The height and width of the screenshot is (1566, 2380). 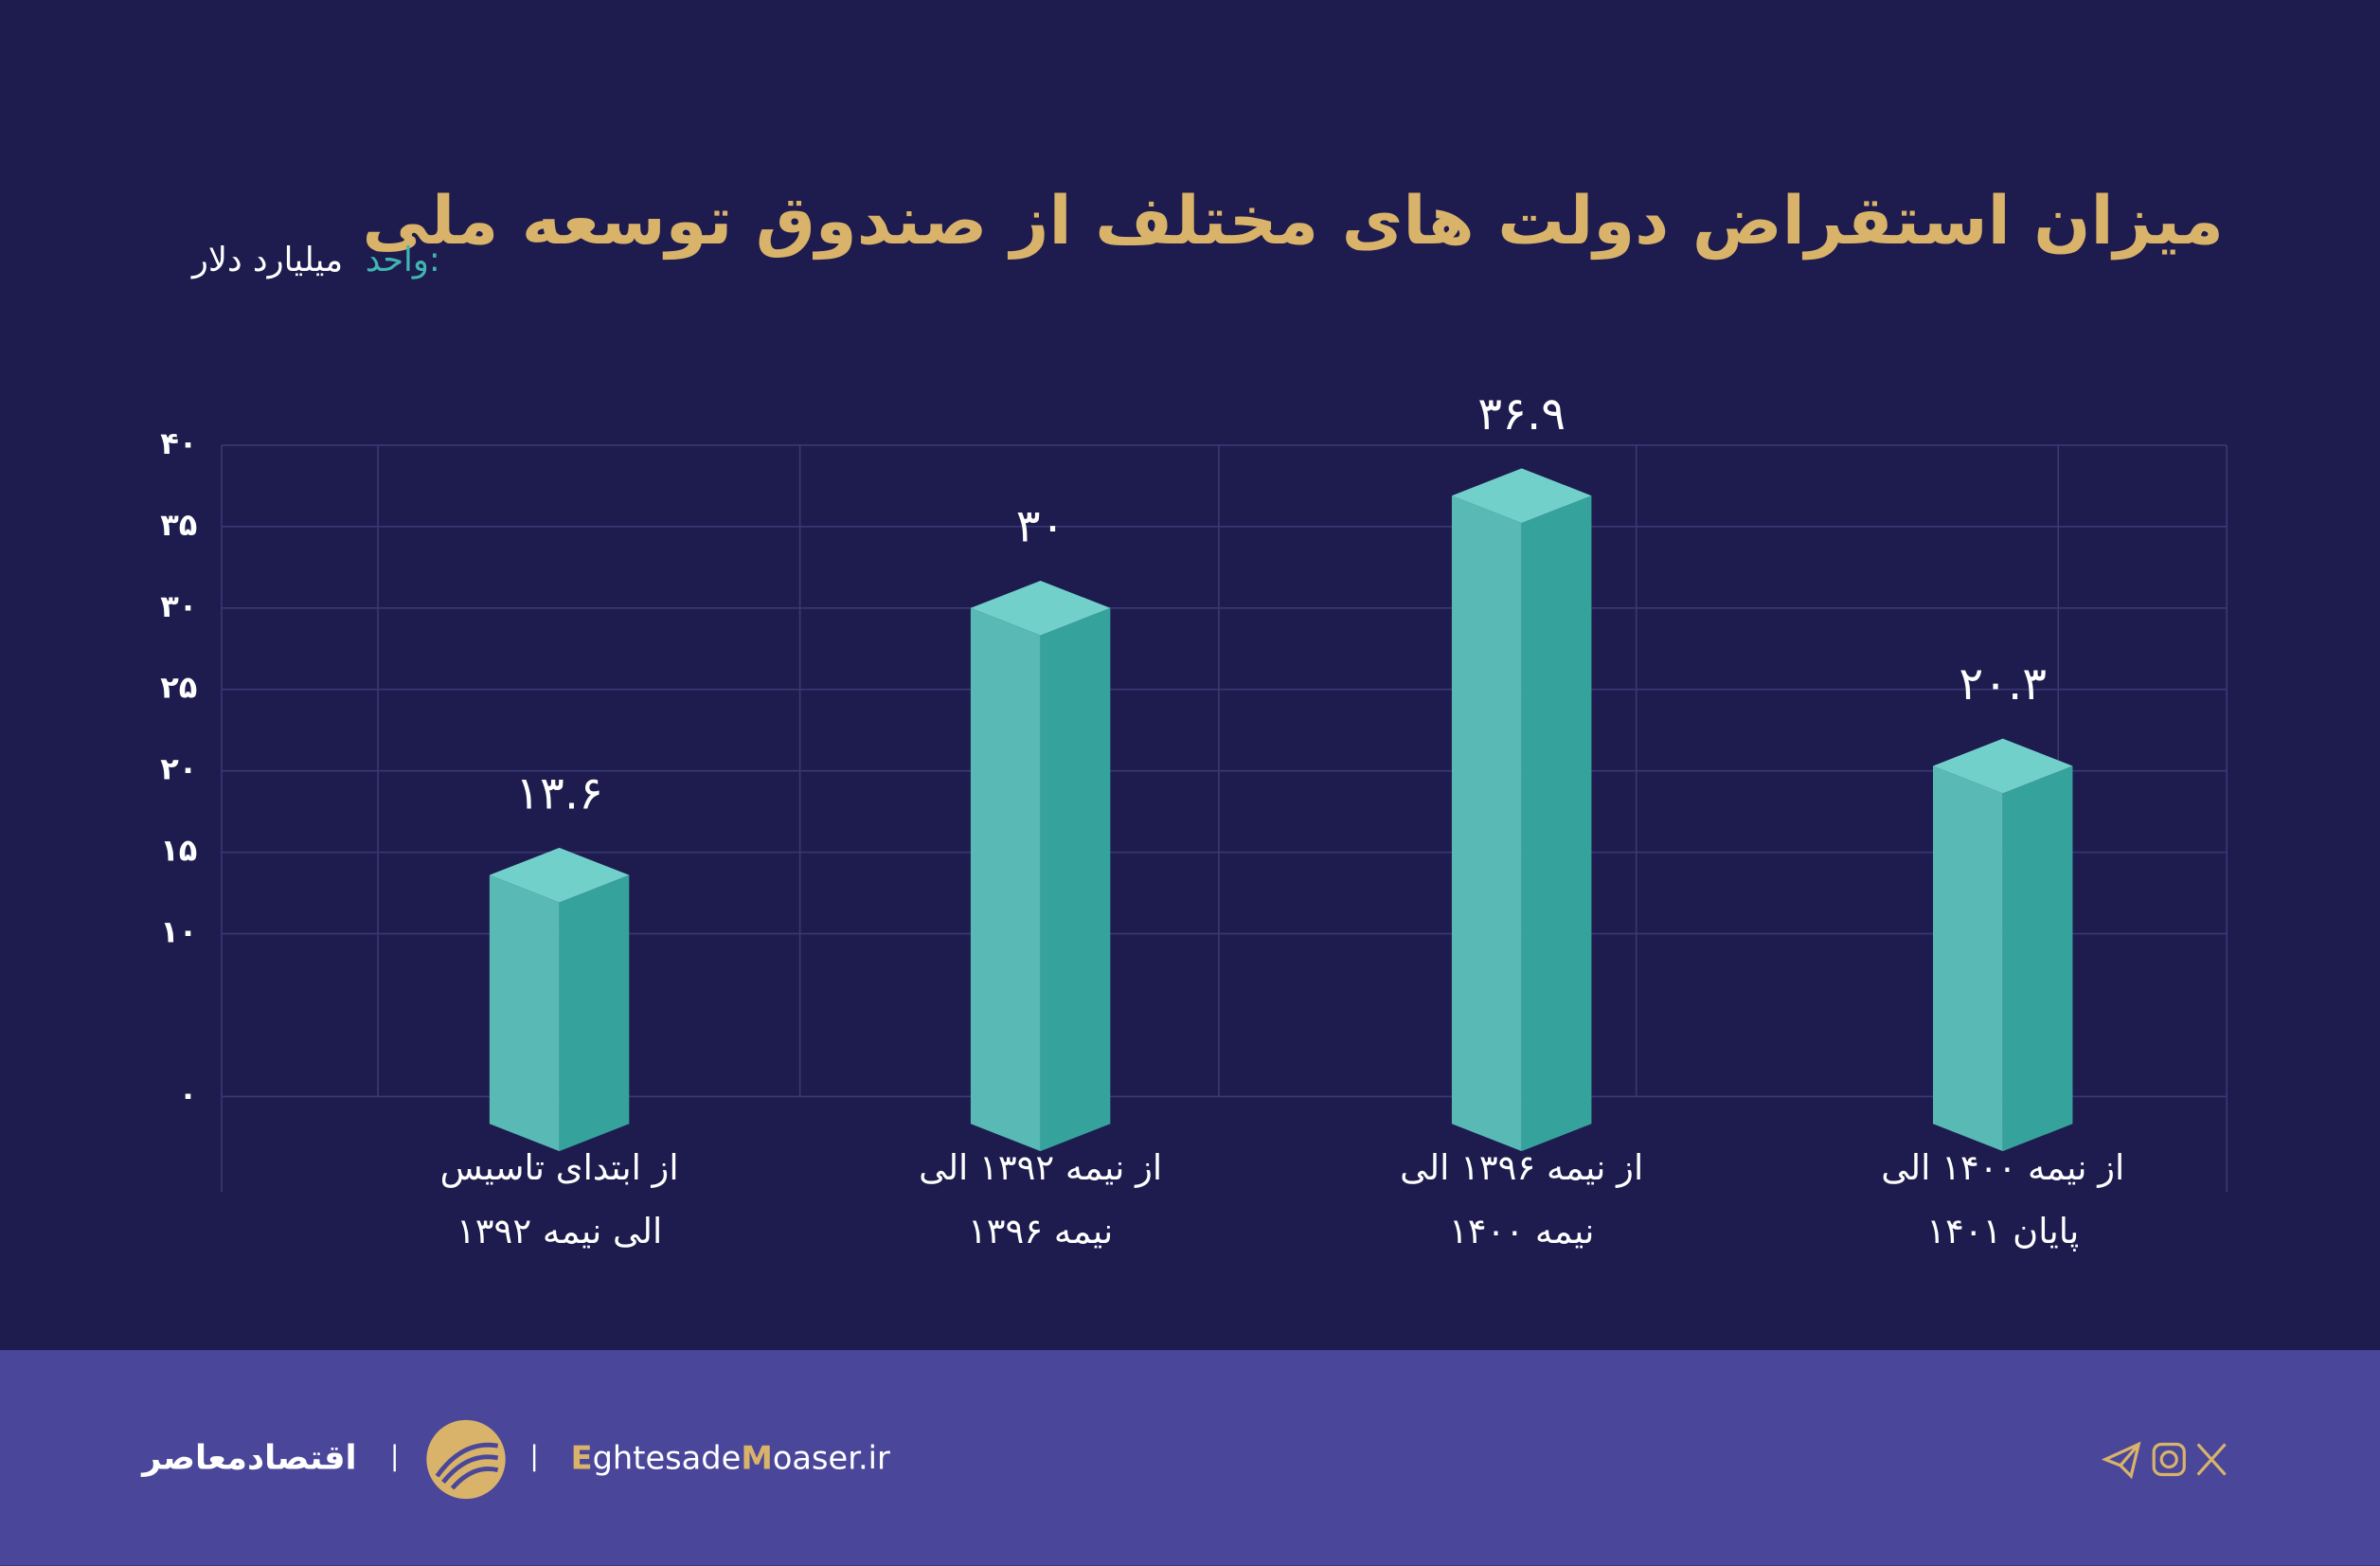 I want to click on y-tick-label: ۲۰, so click(x=178, y=769).